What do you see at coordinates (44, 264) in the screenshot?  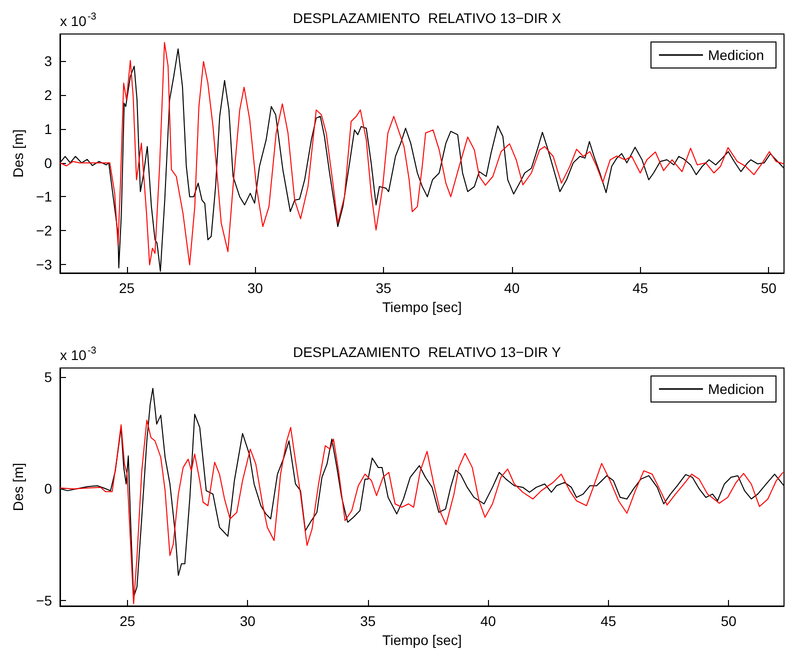 I see `y-tick-label: −3` at bounding box center [44, 264].